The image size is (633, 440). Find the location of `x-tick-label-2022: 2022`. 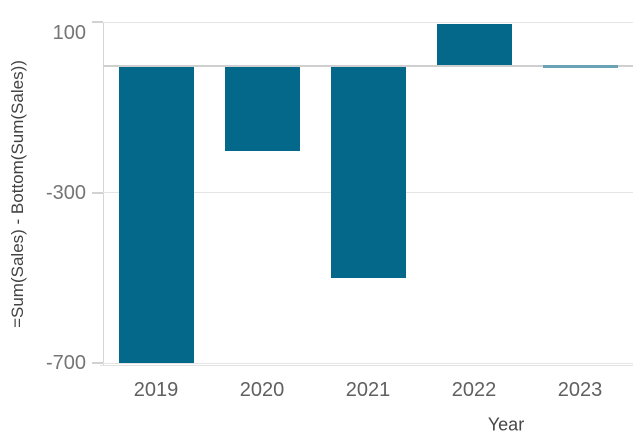

x-tick-label-2022: 2022 is located at coordinates (474, 390).